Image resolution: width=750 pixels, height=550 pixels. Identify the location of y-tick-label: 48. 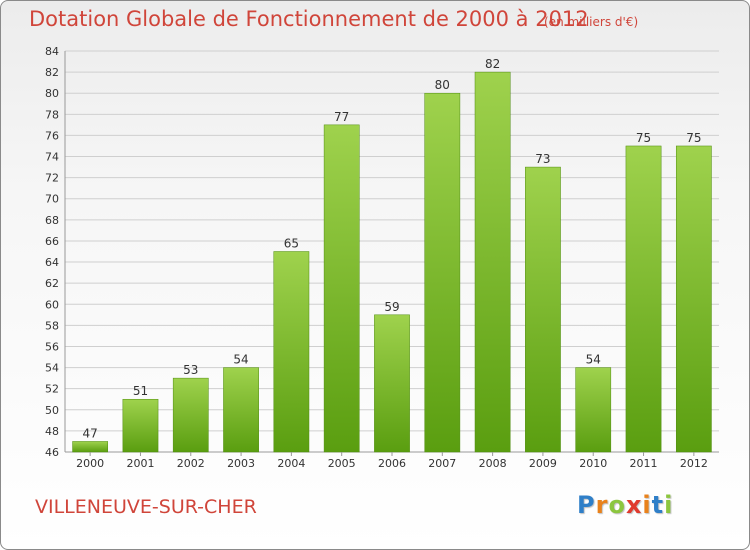
(52, 431).